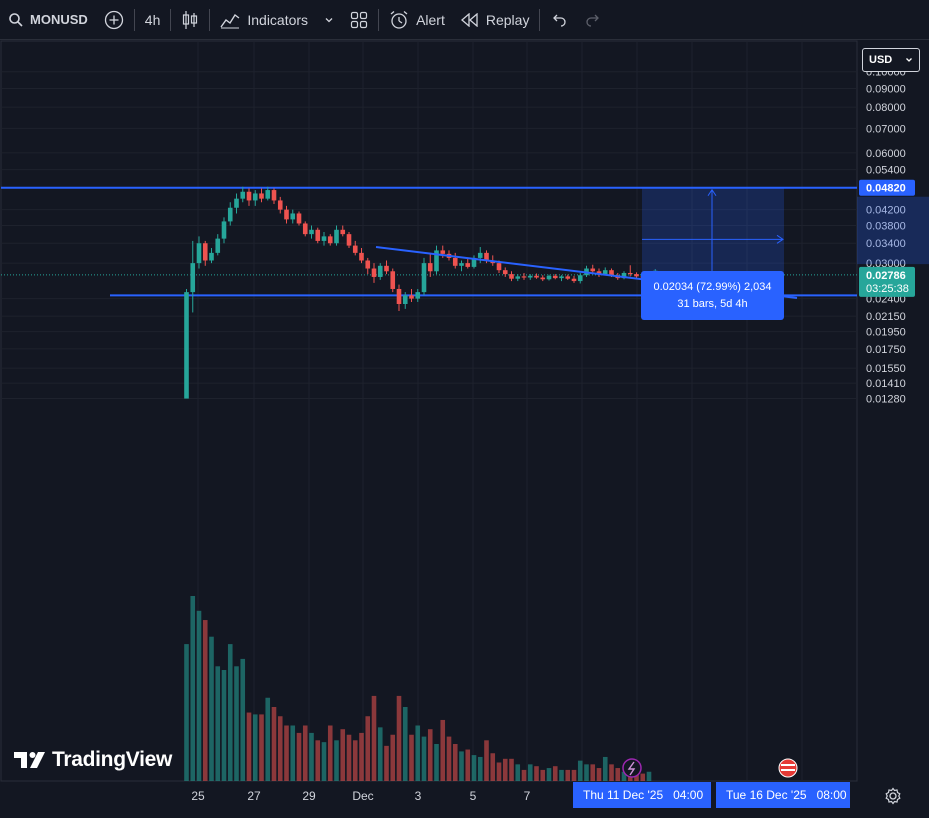 Image resolution: width=929 pixels, height=818 pixels. I want to click on time-tick-label: 7, so click(527, 796).